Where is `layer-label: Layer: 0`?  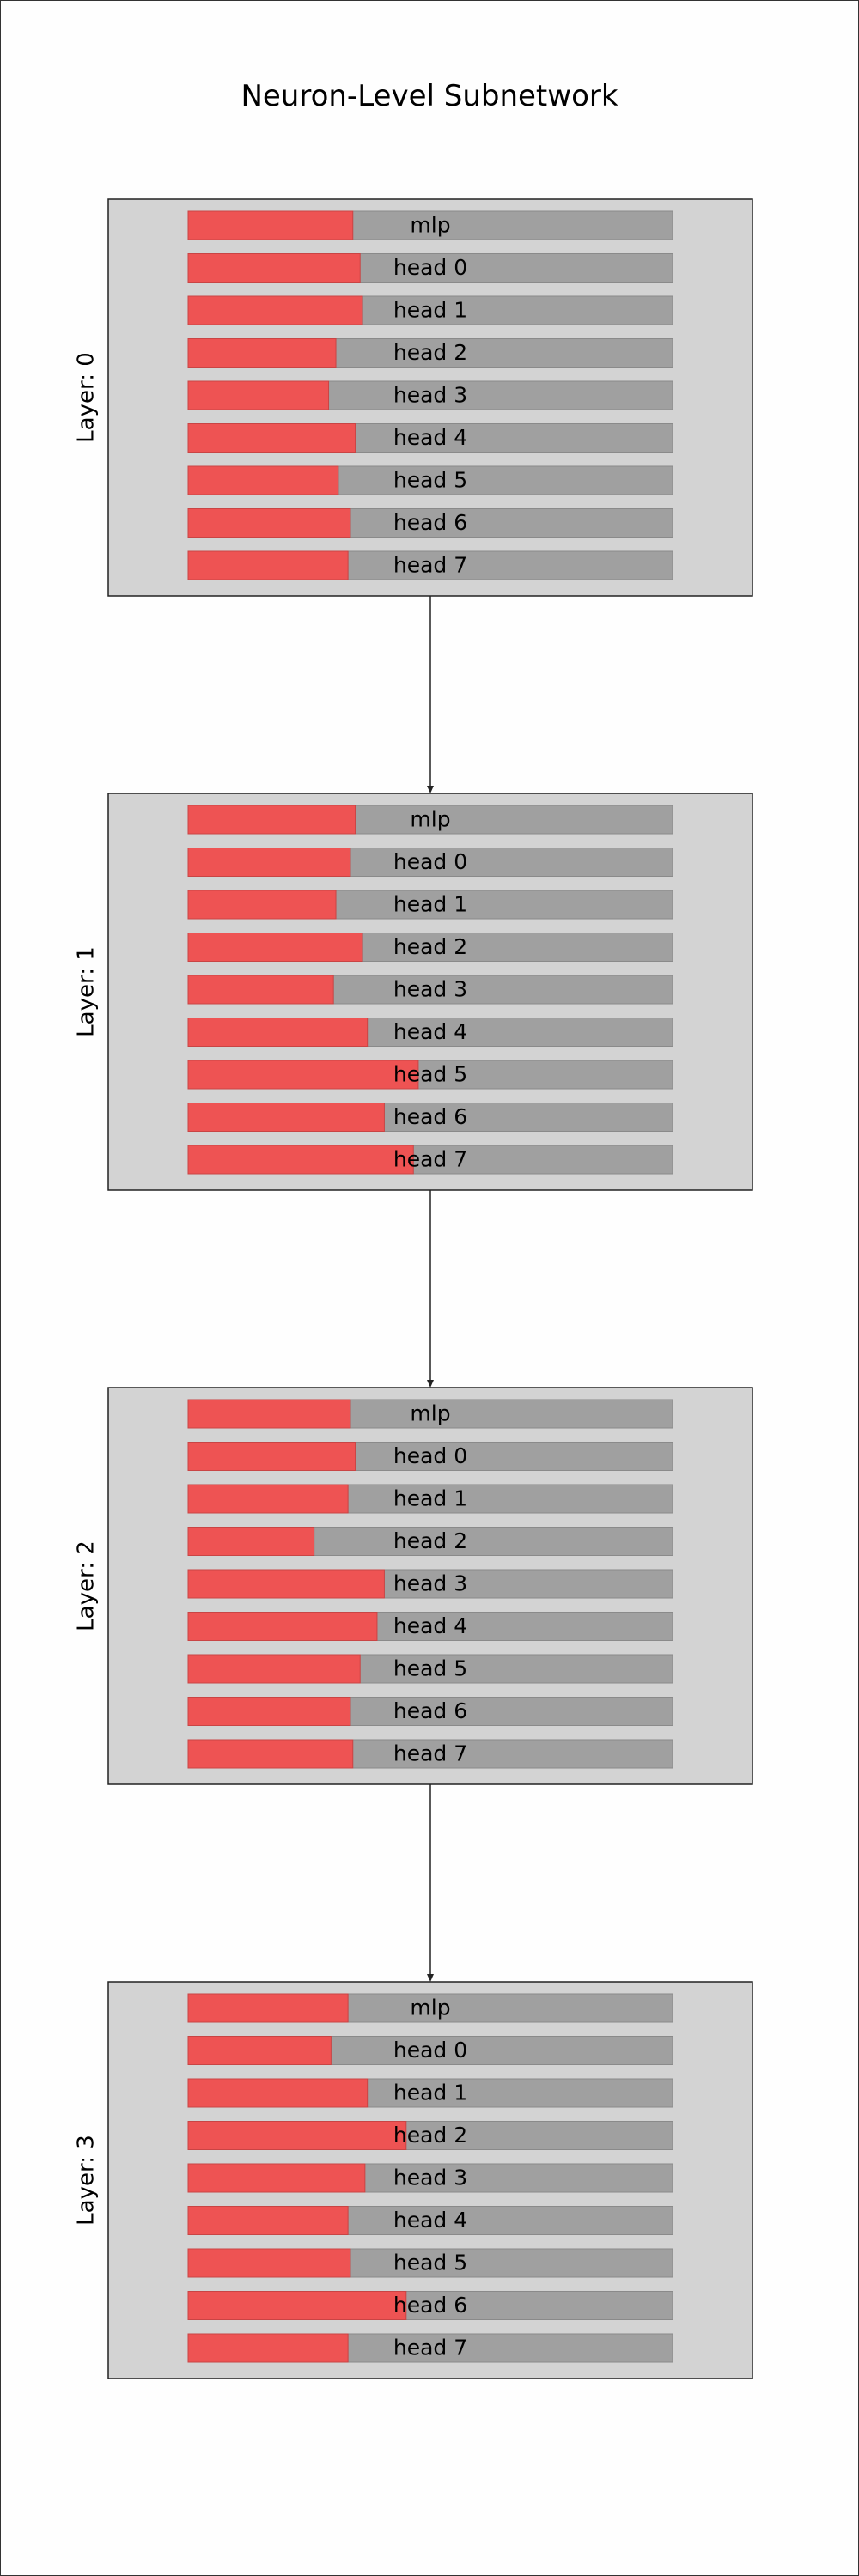
layer-label: Layer: 0 is located at coordinates (87, 398).